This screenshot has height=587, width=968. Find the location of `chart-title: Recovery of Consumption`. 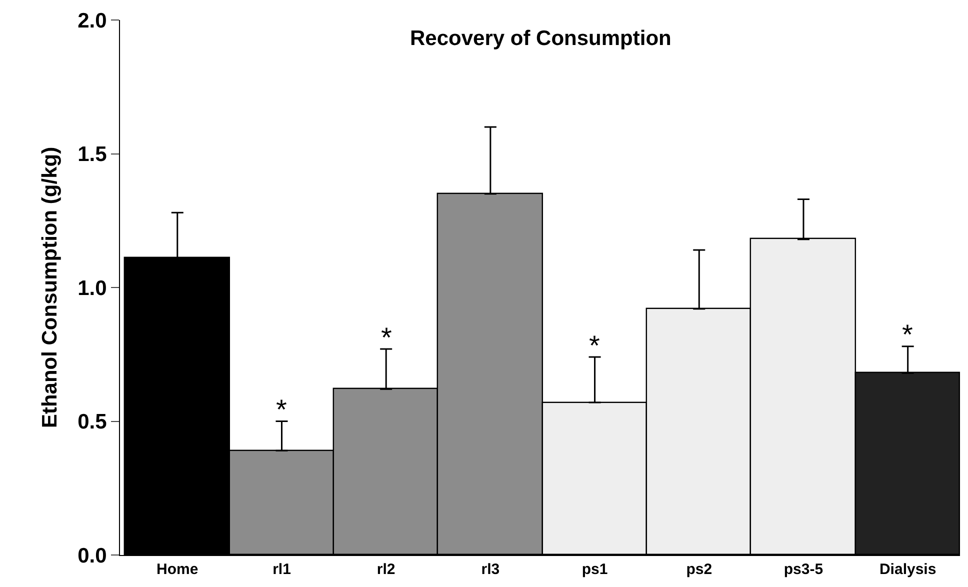

chart-title: Recovery of Consumption is located at coordinates (541, 38).